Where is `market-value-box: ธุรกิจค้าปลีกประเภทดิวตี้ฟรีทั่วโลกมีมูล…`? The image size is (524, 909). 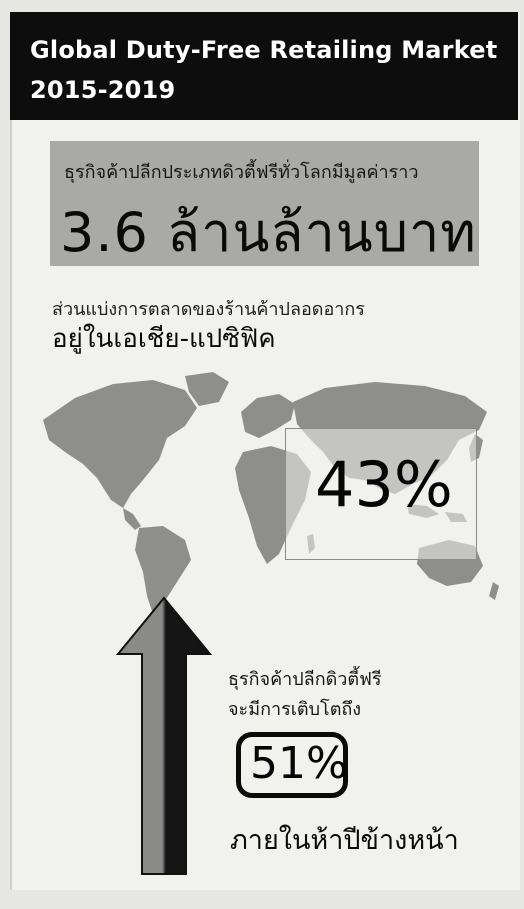 market-value-box: ธุรกิจค้าปลีกประเภทดิวตี้ฟรีทั่วโลกมีมูล… is located at coordinates (264, 203).